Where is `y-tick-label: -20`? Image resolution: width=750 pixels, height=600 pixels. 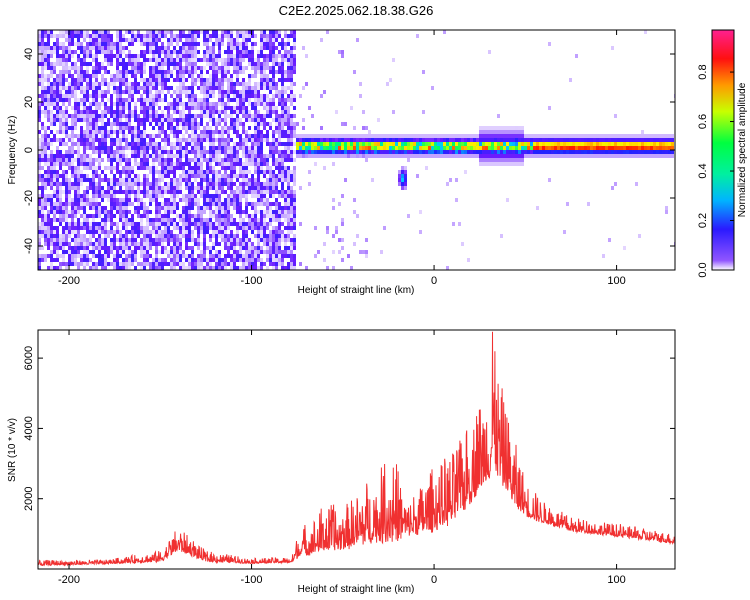
y-tick-label: -20 is located at coordinates (29, 198).